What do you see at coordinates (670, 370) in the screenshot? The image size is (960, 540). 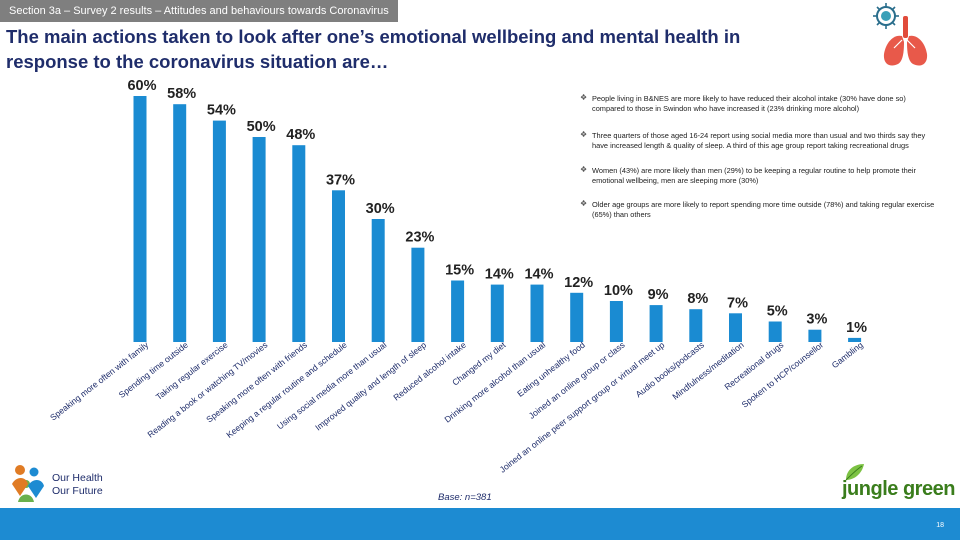 I see `category-label-15: Audio books/podcasts` at bounding box center [670, 370].